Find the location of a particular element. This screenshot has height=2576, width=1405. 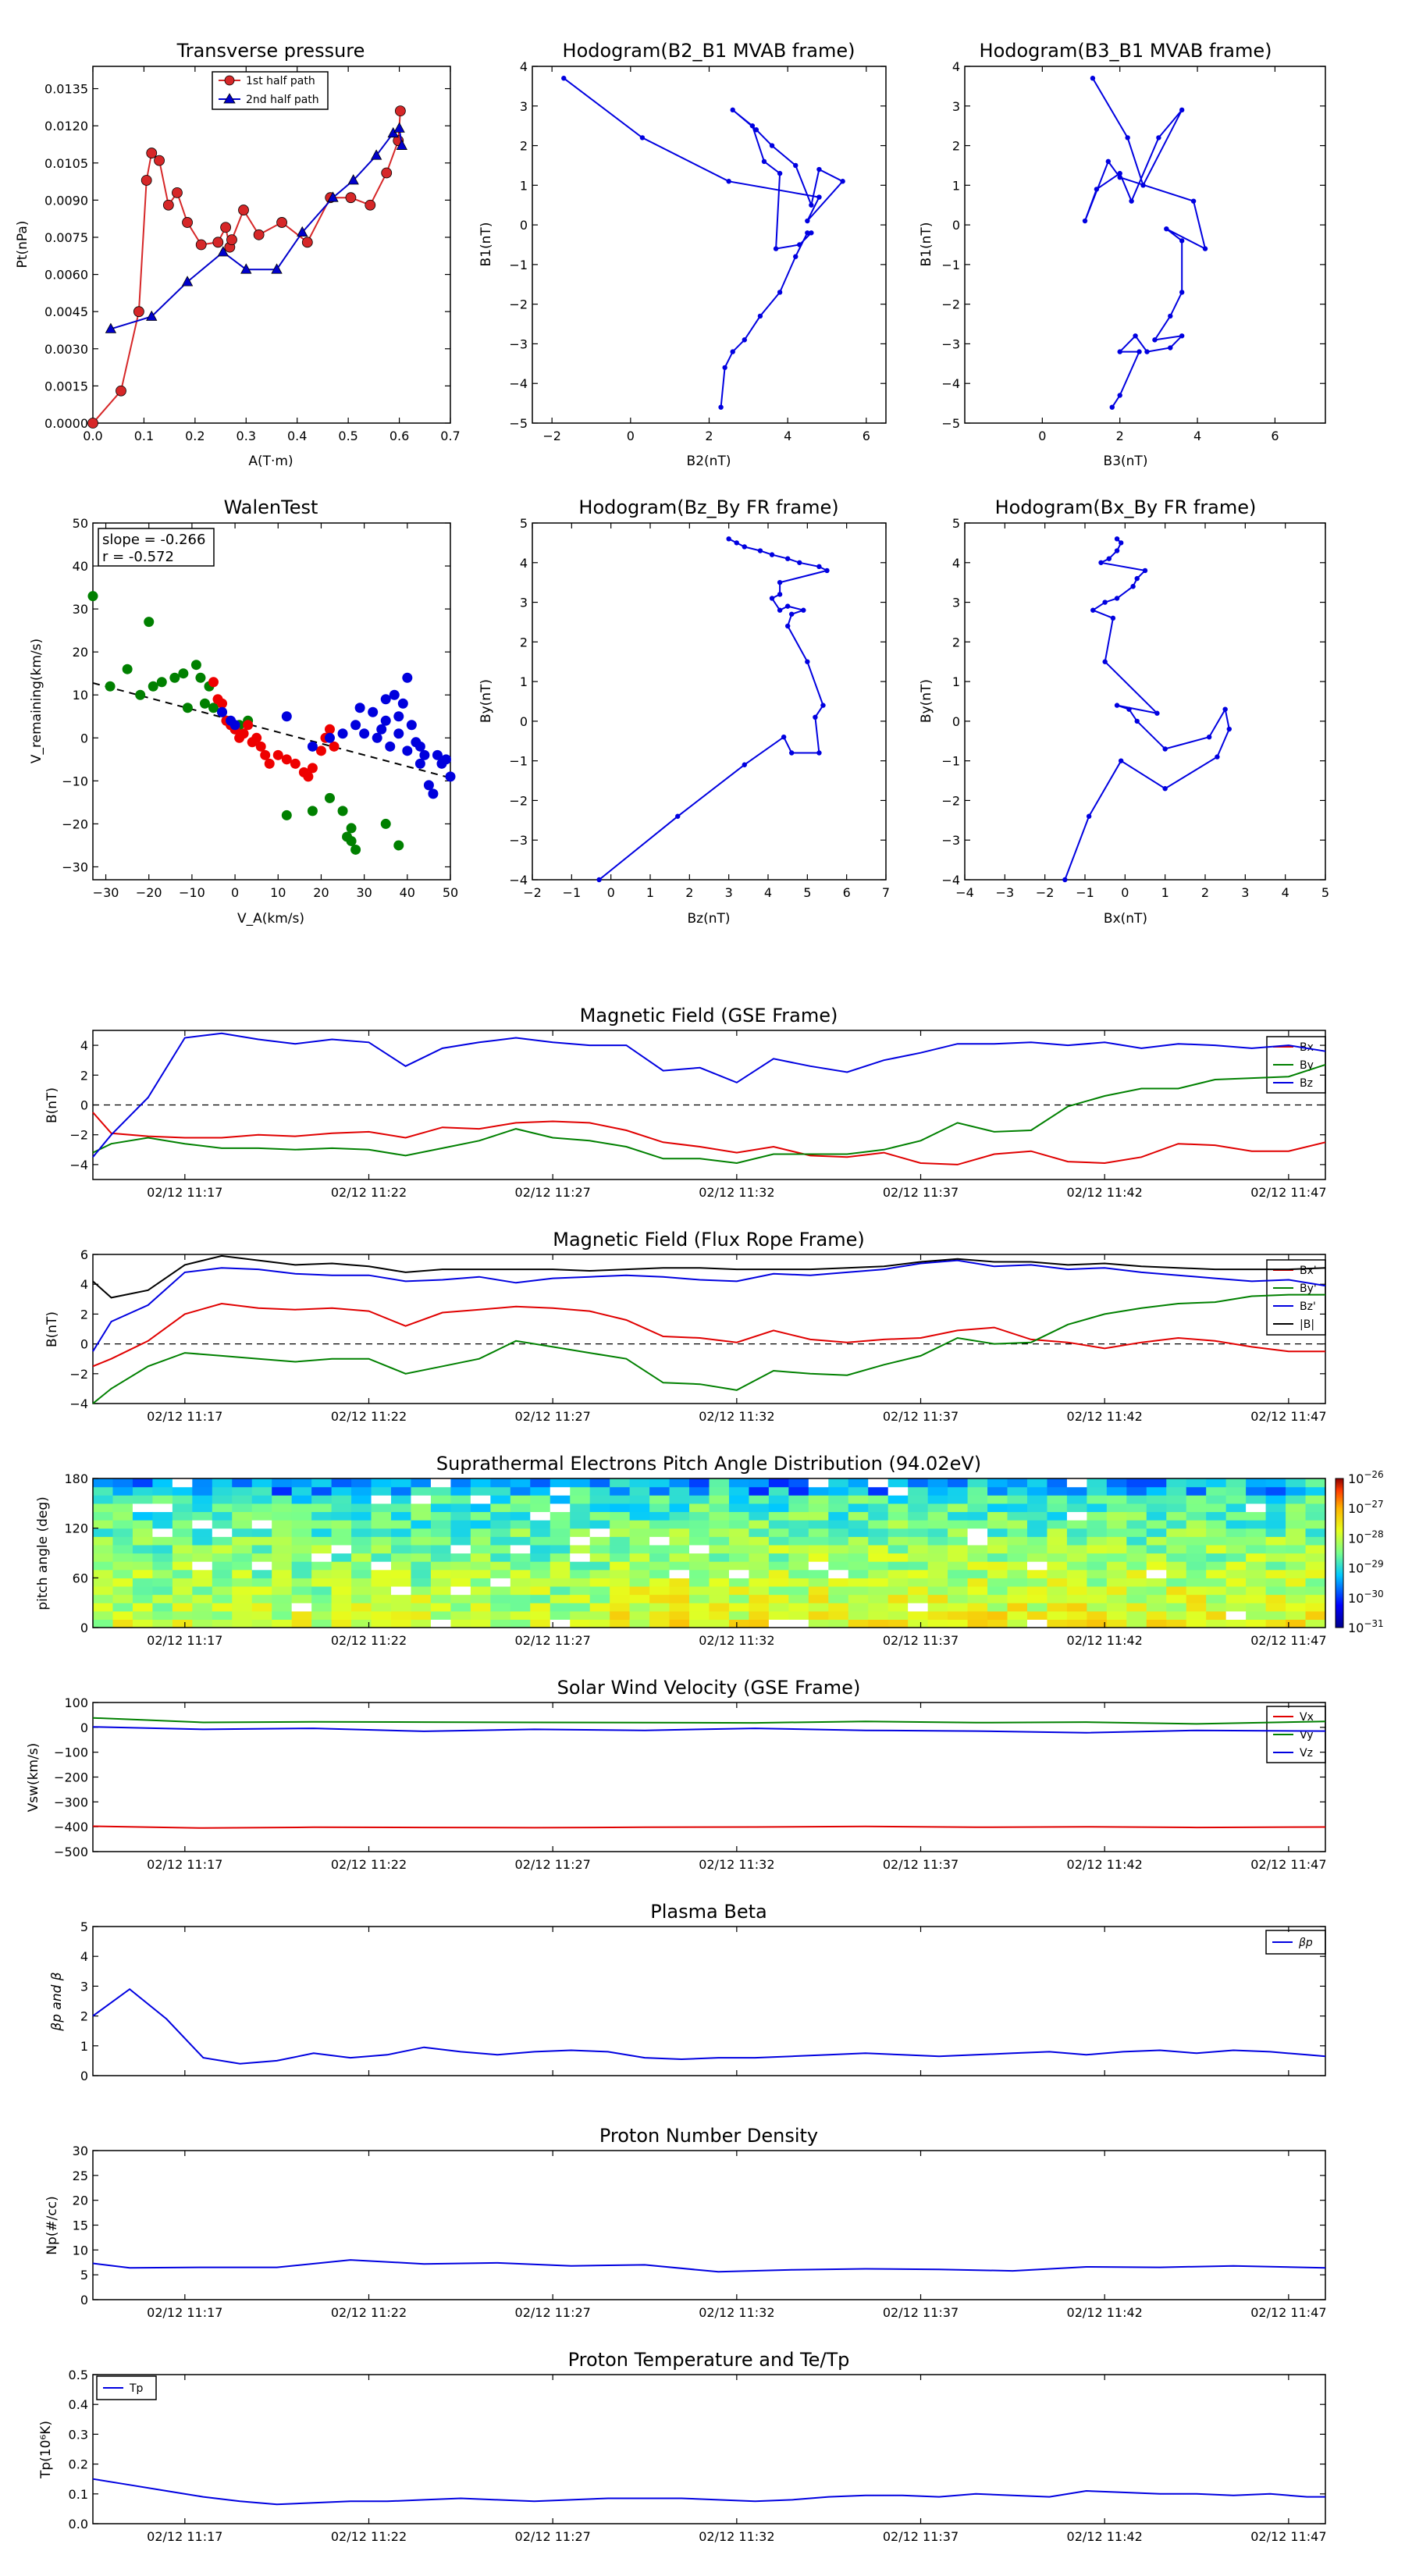

hodo-b3b1-point is located at coordinates (1193, 201).